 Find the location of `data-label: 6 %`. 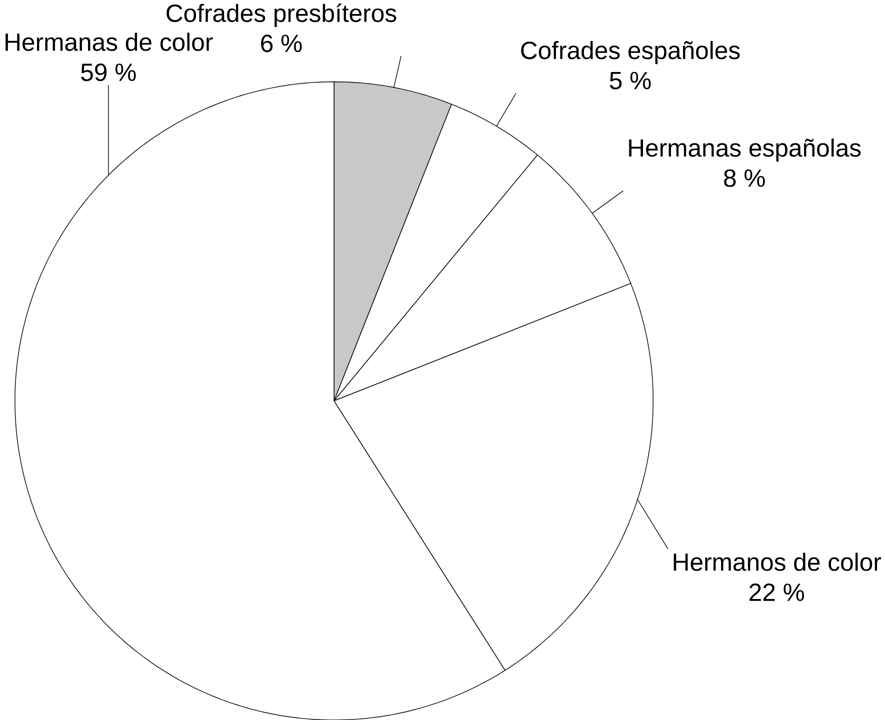

data-label: 6 % is located at coordinates (281, 43).